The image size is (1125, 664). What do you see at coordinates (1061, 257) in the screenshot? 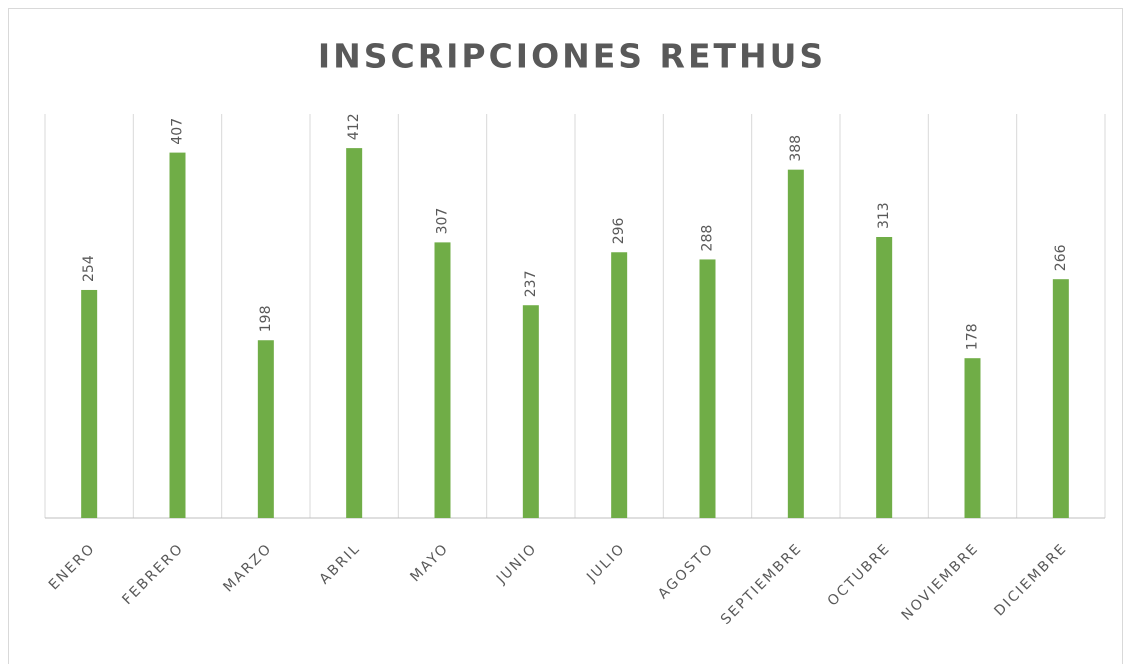
I see `data-label: 266` at bounding box center [1061, 257].